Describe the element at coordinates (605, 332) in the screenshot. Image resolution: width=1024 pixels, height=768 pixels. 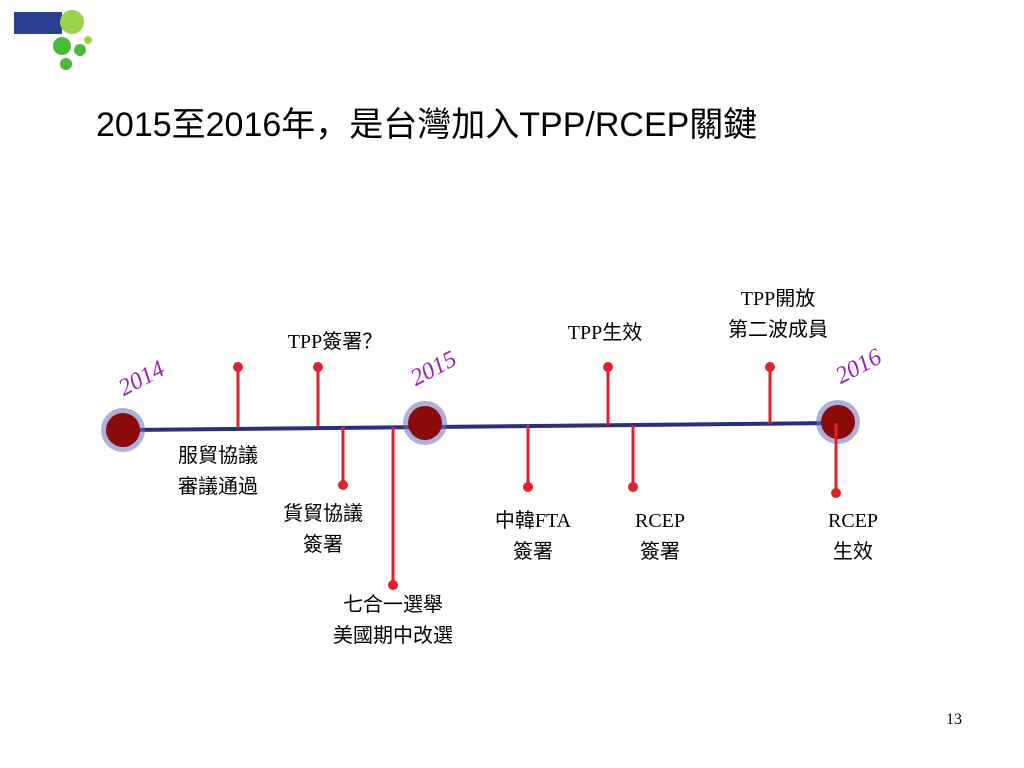
I see `event-label: TPP生效` at that location.